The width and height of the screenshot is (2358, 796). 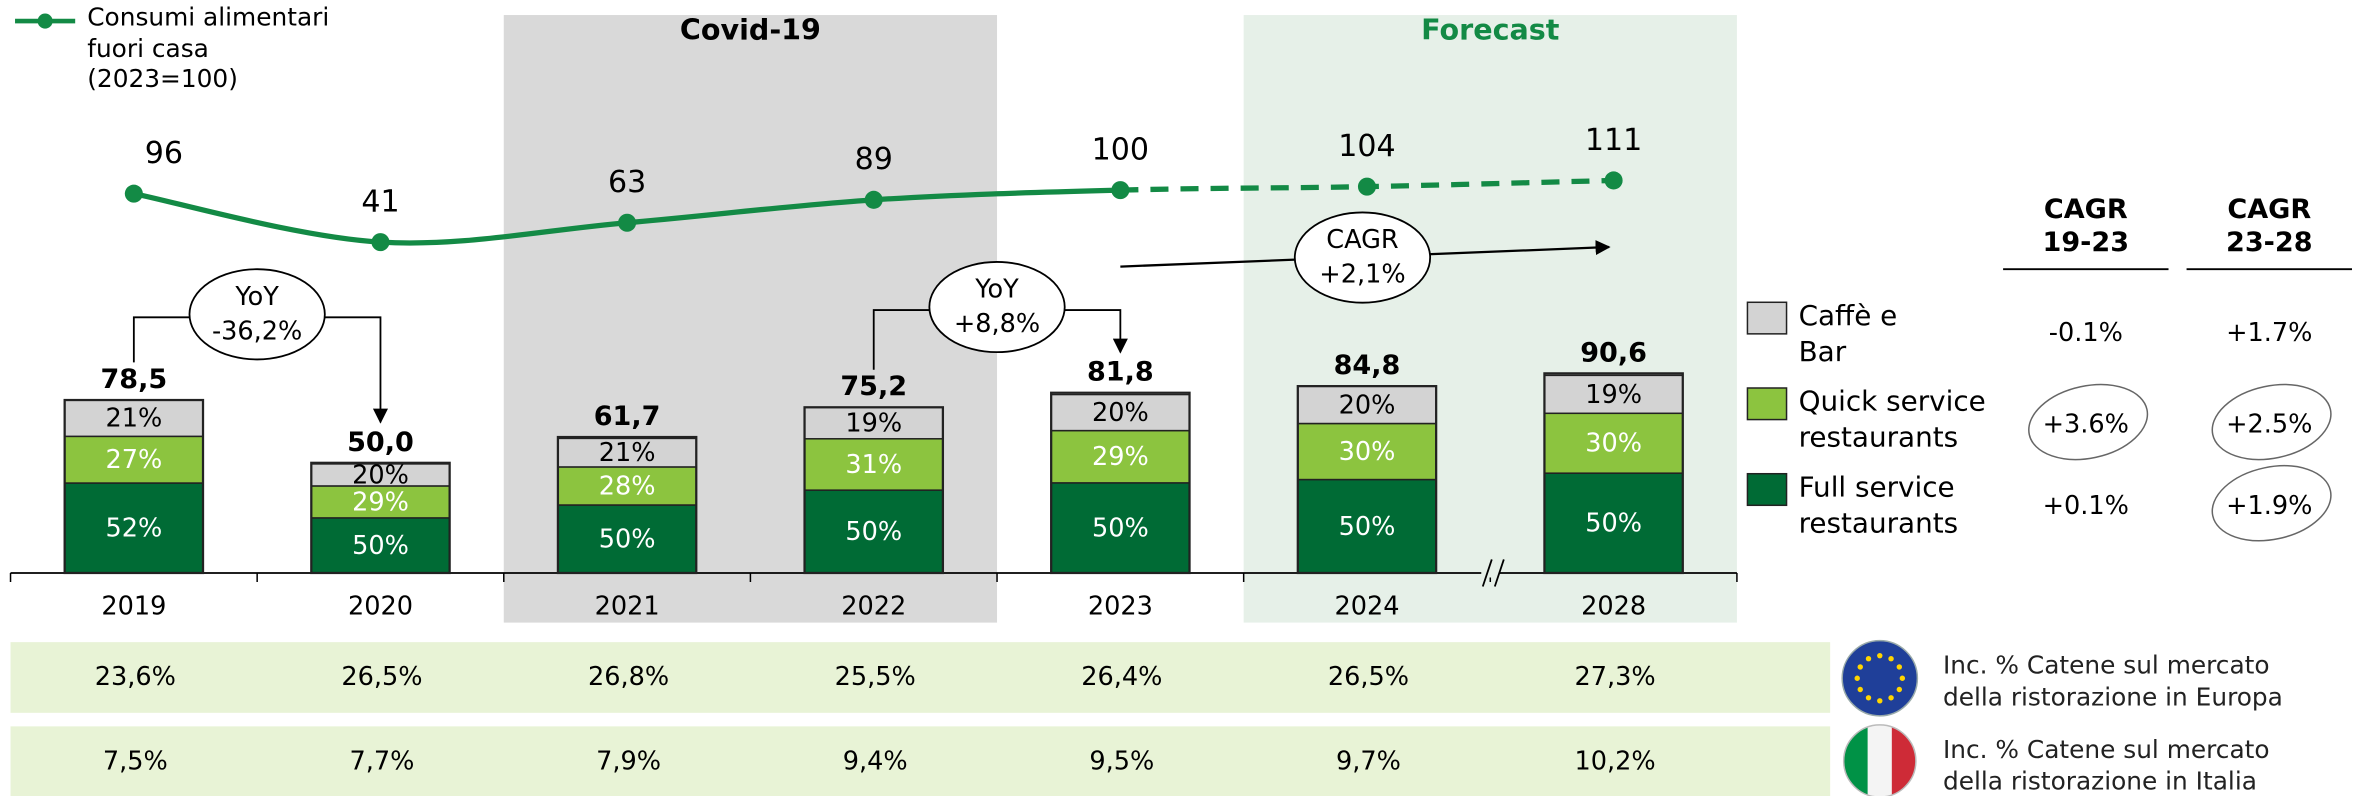 What do you see at coordinates (627, 607) in the screenshot?
I see `x-tick-label: 2021` at bounding box center [627, 607].